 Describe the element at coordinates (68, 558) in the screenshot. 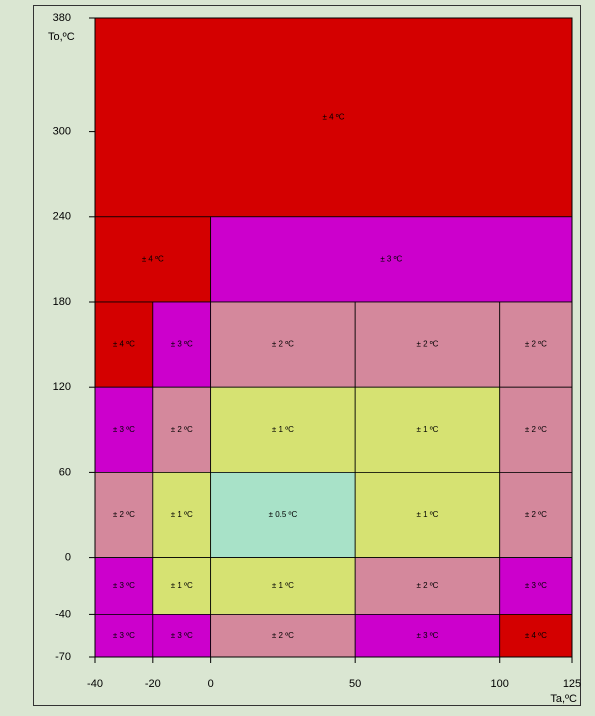

I see `y-tick-label: 0` at that location.